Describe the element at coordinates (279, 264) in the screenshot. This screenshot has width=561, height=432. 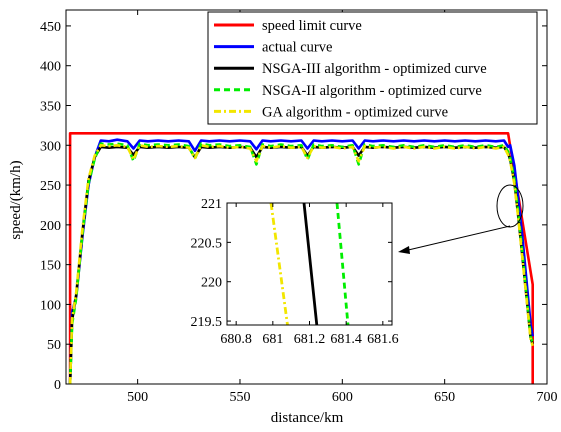
I see `inset-series-line-ga-algorithm-optimized-curve` at that location.